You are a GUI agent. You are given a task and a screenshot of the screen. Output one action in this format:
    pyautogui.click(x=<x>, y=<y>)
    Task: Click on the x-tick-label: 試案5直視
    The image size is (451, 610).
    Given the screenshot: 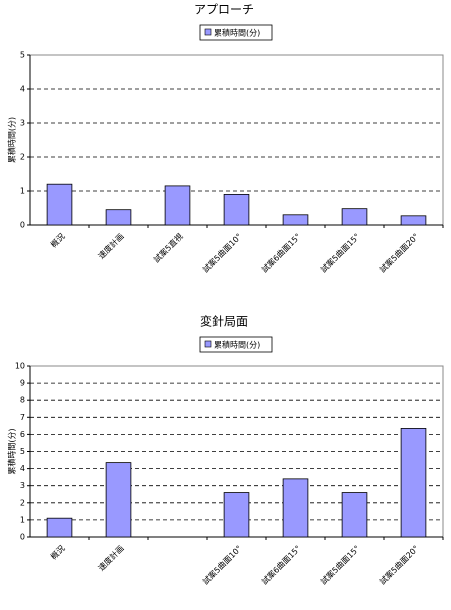 What is the action you would take?
    pyautogui.click(x=167, y=247)
    